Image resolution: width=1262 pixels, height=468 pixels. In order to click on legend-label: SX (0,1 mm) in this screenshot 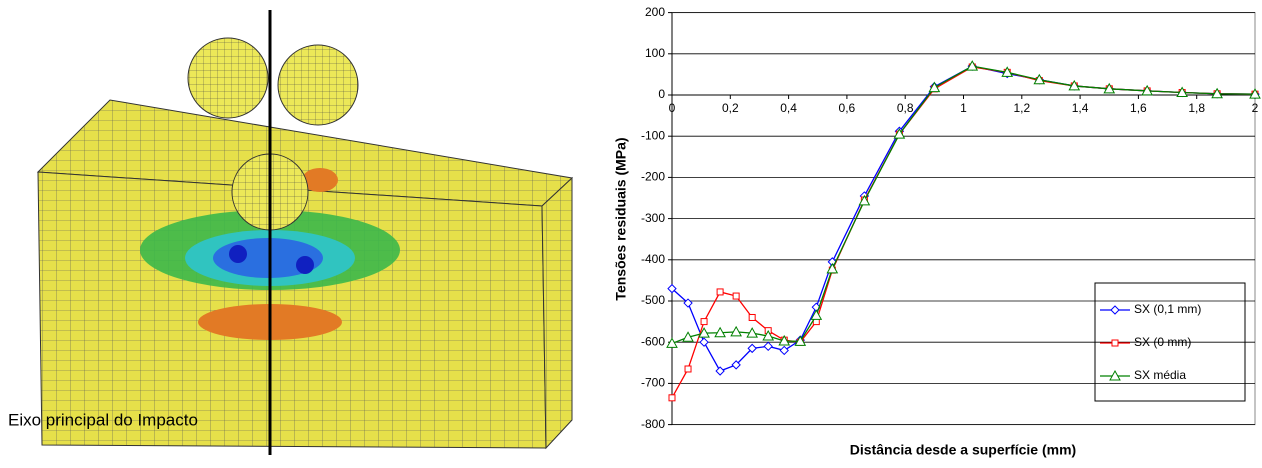, I will do `click(1167, 309)`.